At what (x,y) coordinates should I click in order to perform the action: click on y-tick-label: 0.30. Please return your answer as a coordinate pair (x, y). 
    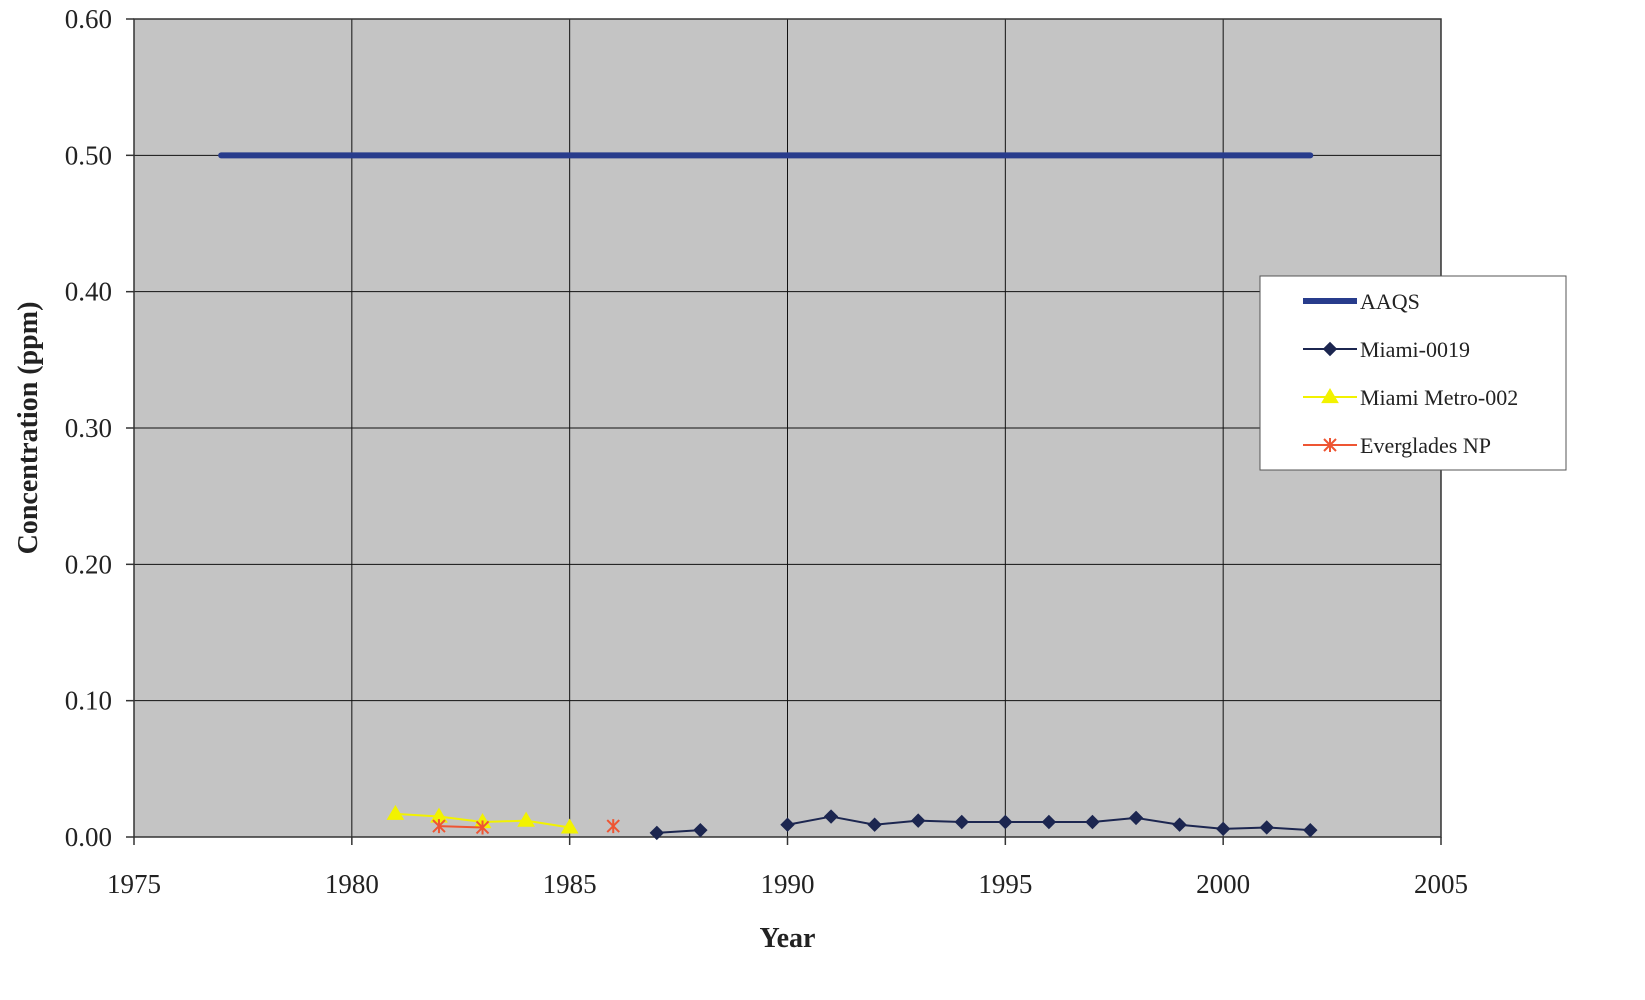
    Looking at the image, I should click on (88, 428).